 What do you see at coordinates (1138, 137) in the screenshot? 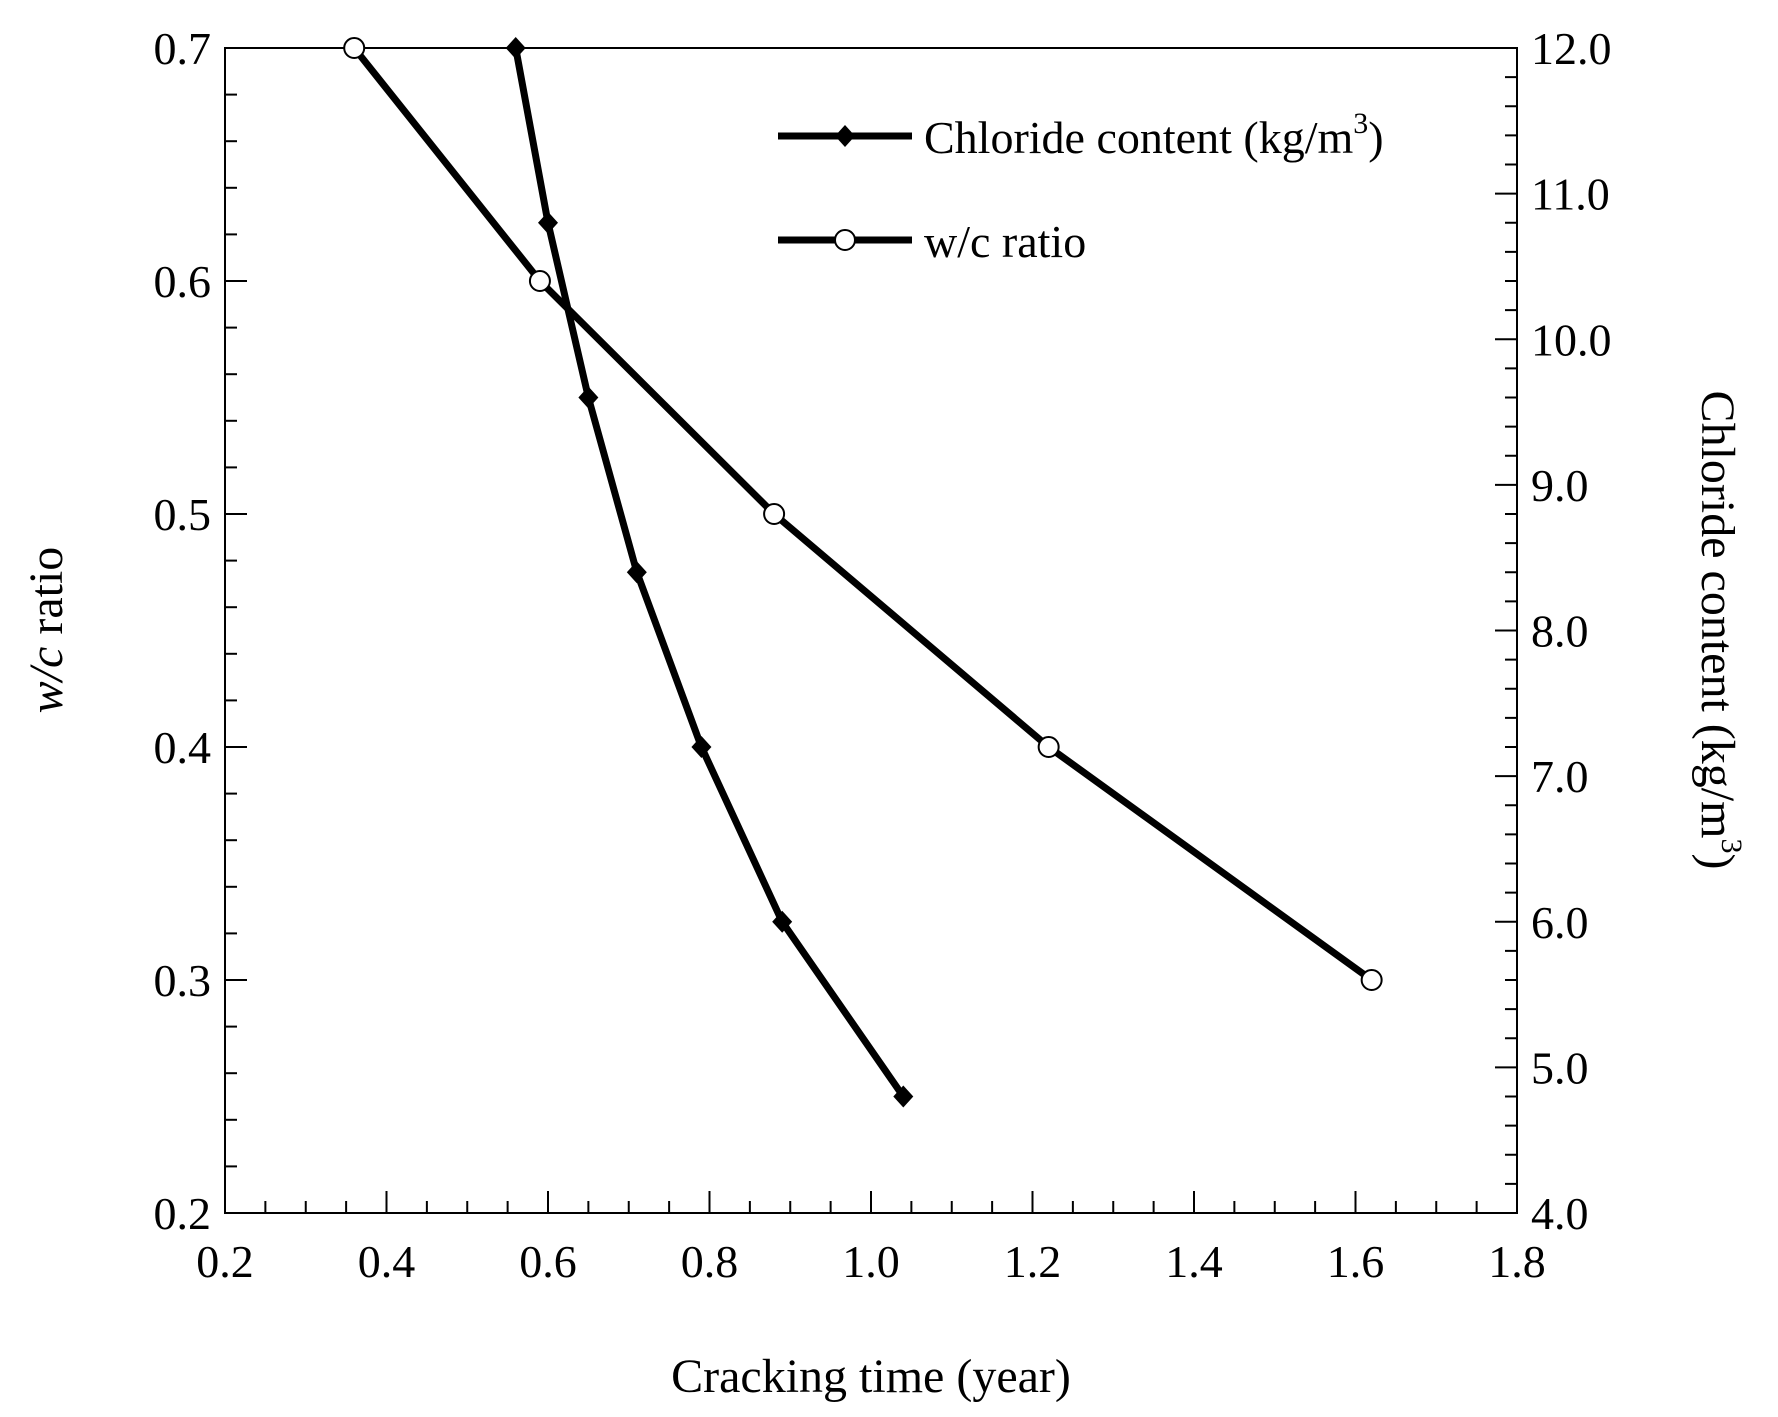
I see `legend-label-chloride-main: Chloride content (kg/m` at bounding box center [1138, 137].